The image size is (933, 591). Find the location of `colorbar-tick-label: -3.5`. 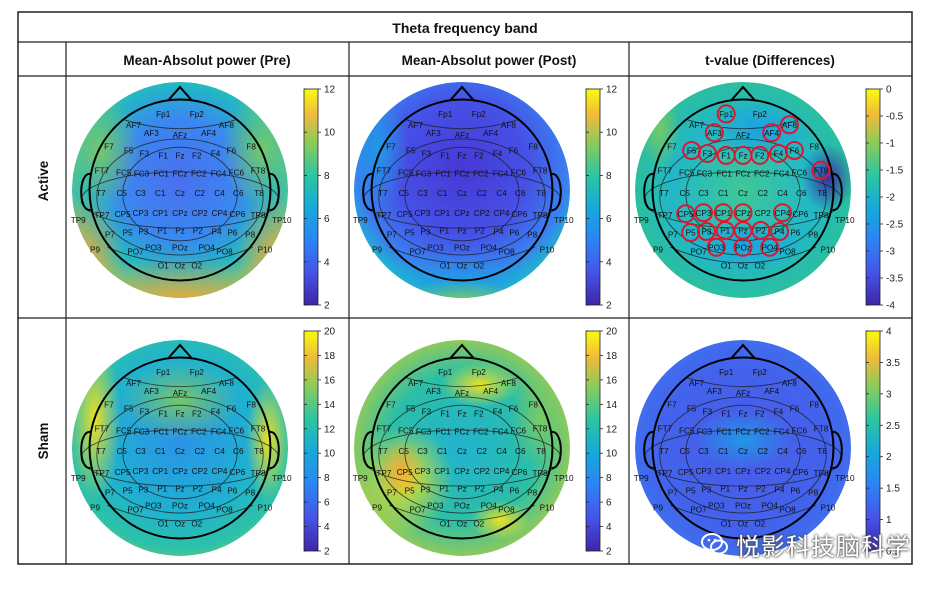

colorbar-tick-label: -3.5 is located at coordinates (895, 279).